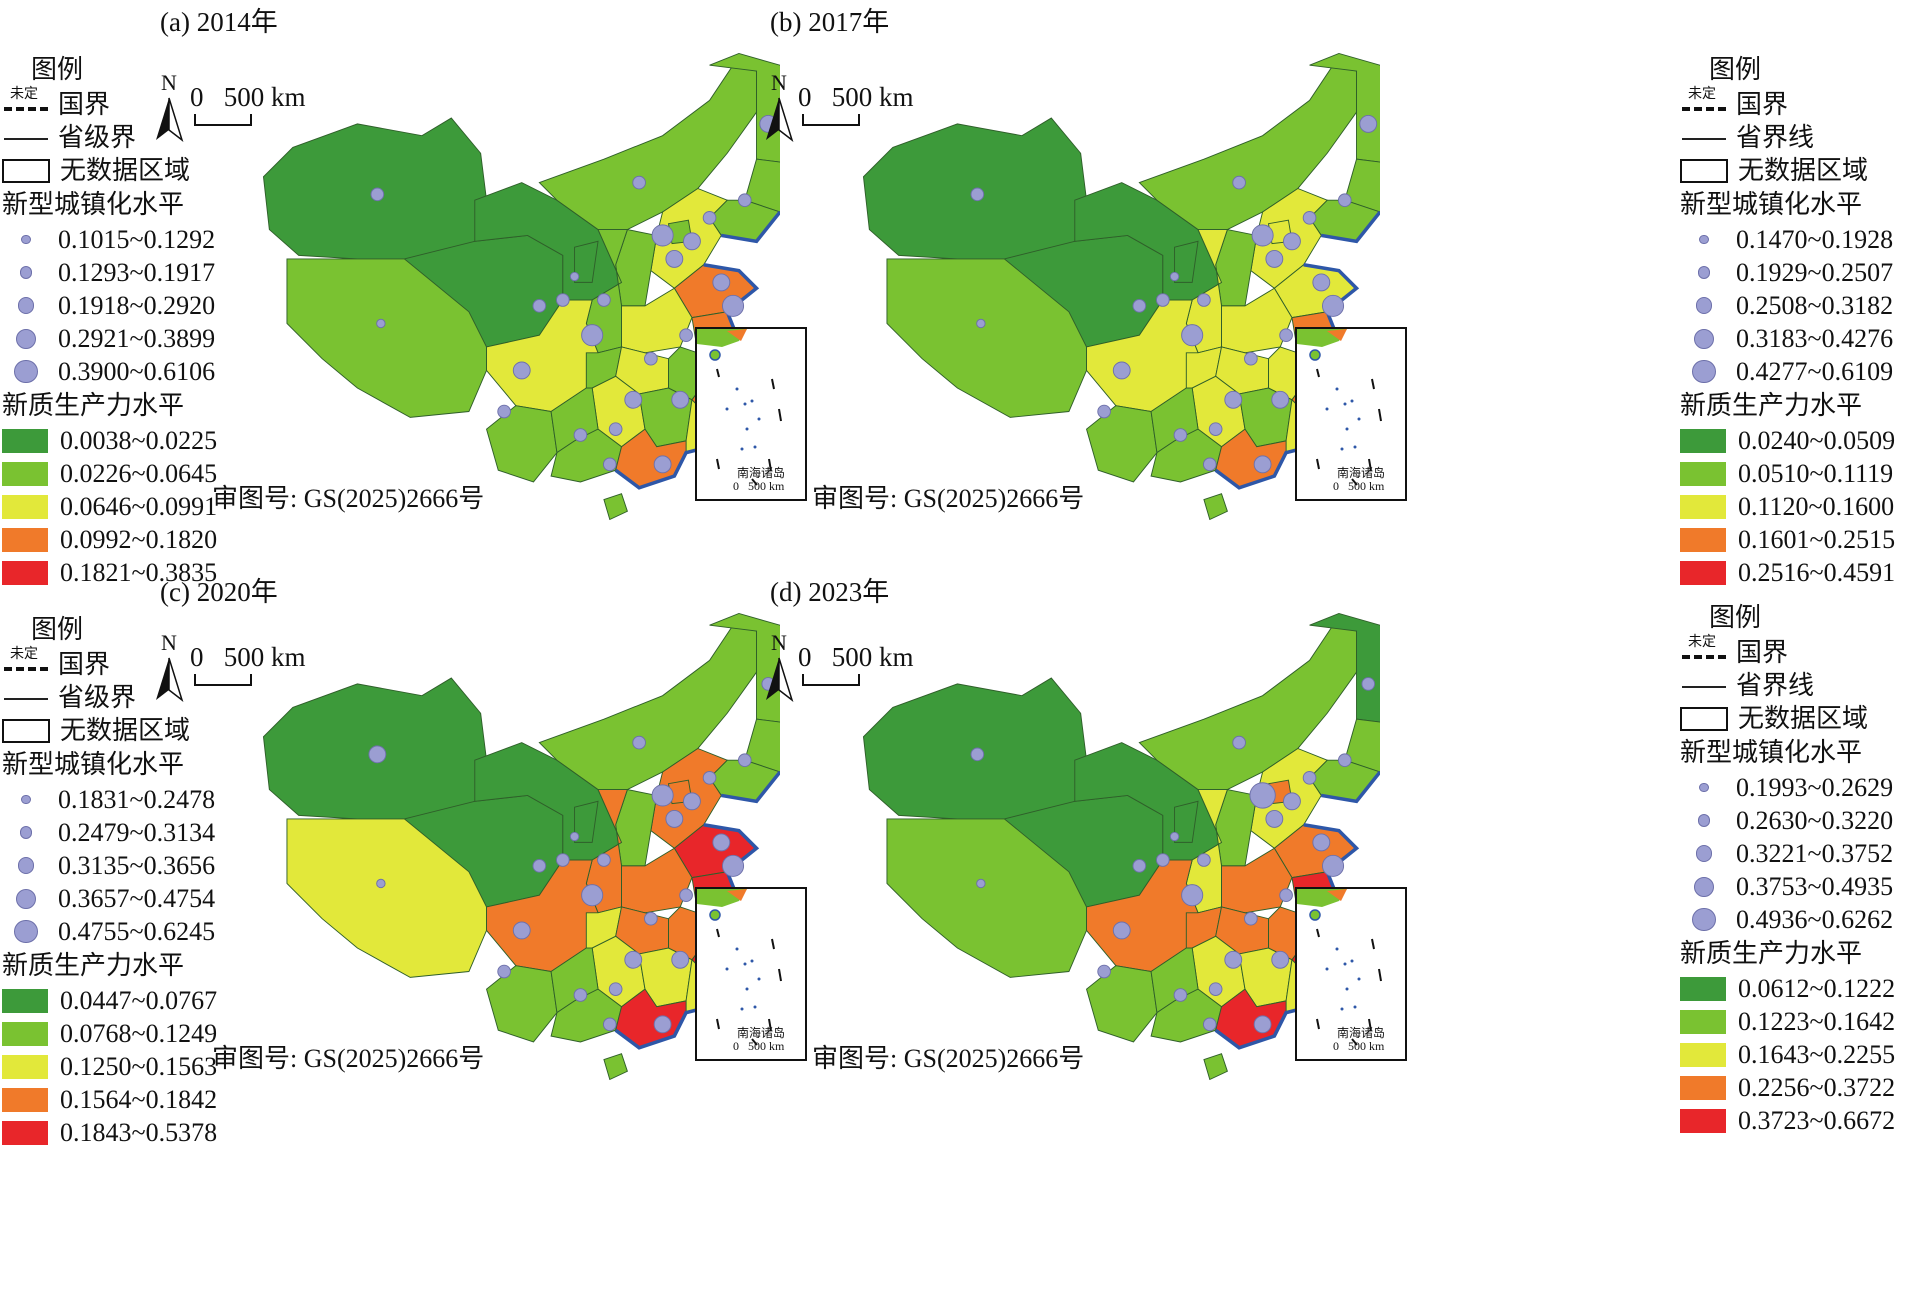 This screenshot has width=1910, height=1295. What do you see at coordinates (1734, 617) in the screenshot?
I see `legend-title: 图例` at bounding box center [1734, 617].